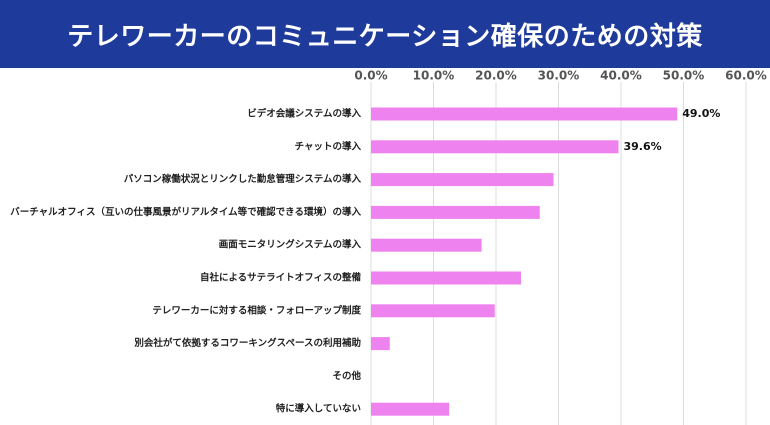  What do you see at coordinates (746, 76) in the screenshot?
I see `x-tick-label: 60.0%` at bounding box center [746, 76].